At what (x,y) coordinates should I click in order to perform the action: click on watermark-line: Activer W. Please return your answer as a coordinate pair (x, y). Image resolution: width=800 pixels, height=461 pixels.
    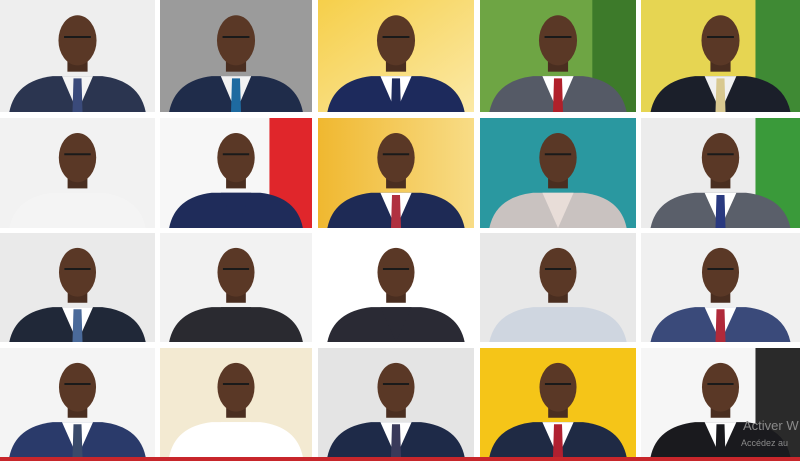
    Looking at the image, I should click on (771, 425).